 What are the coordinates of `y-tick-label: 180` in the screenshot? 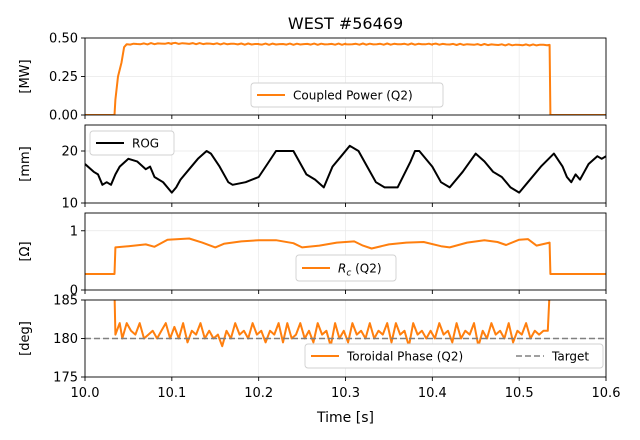 It's located at (65, 339).